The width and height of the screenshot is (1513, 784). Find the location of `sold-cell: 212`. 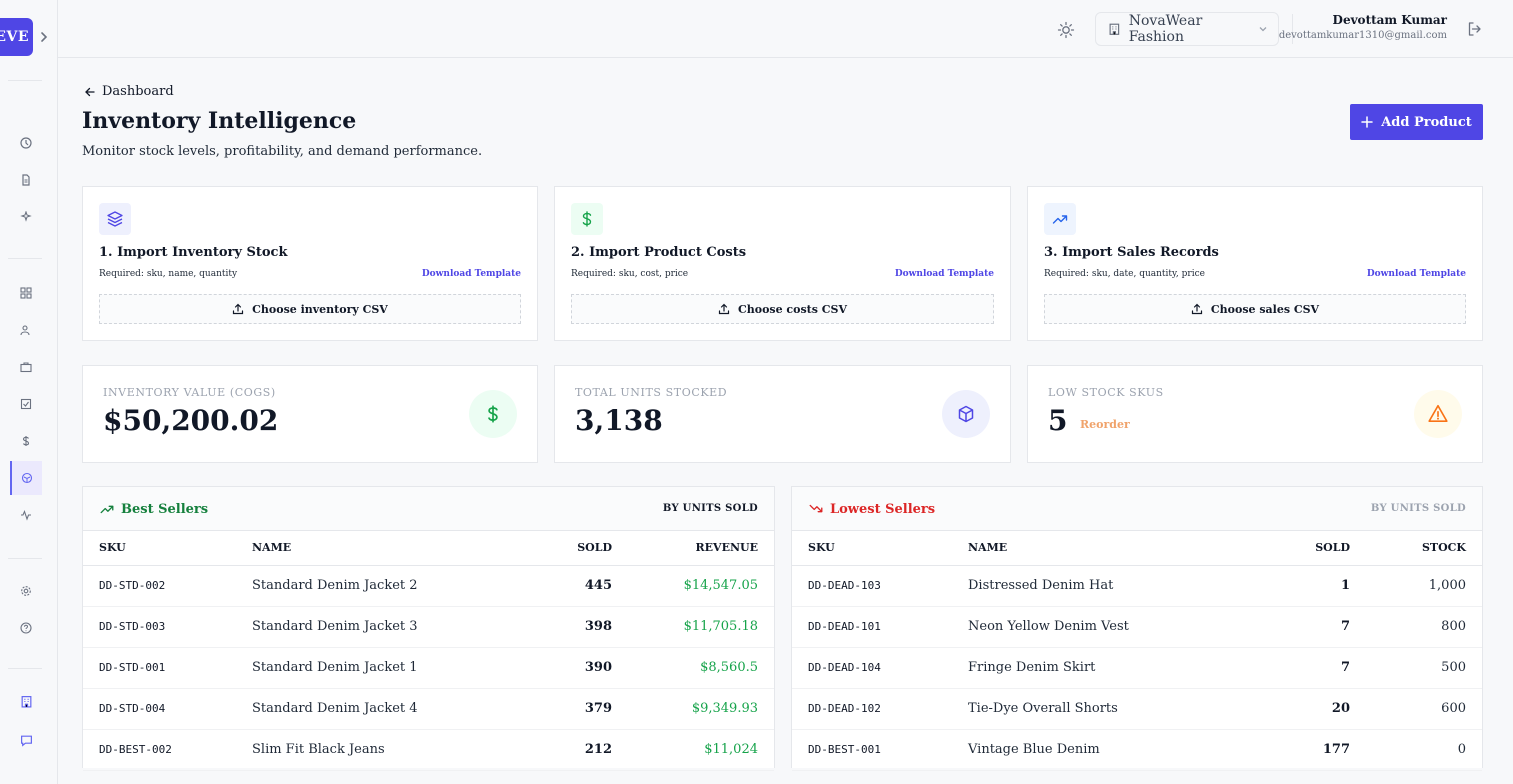

sold-cell: 212 is located at coordinates (552, 750).